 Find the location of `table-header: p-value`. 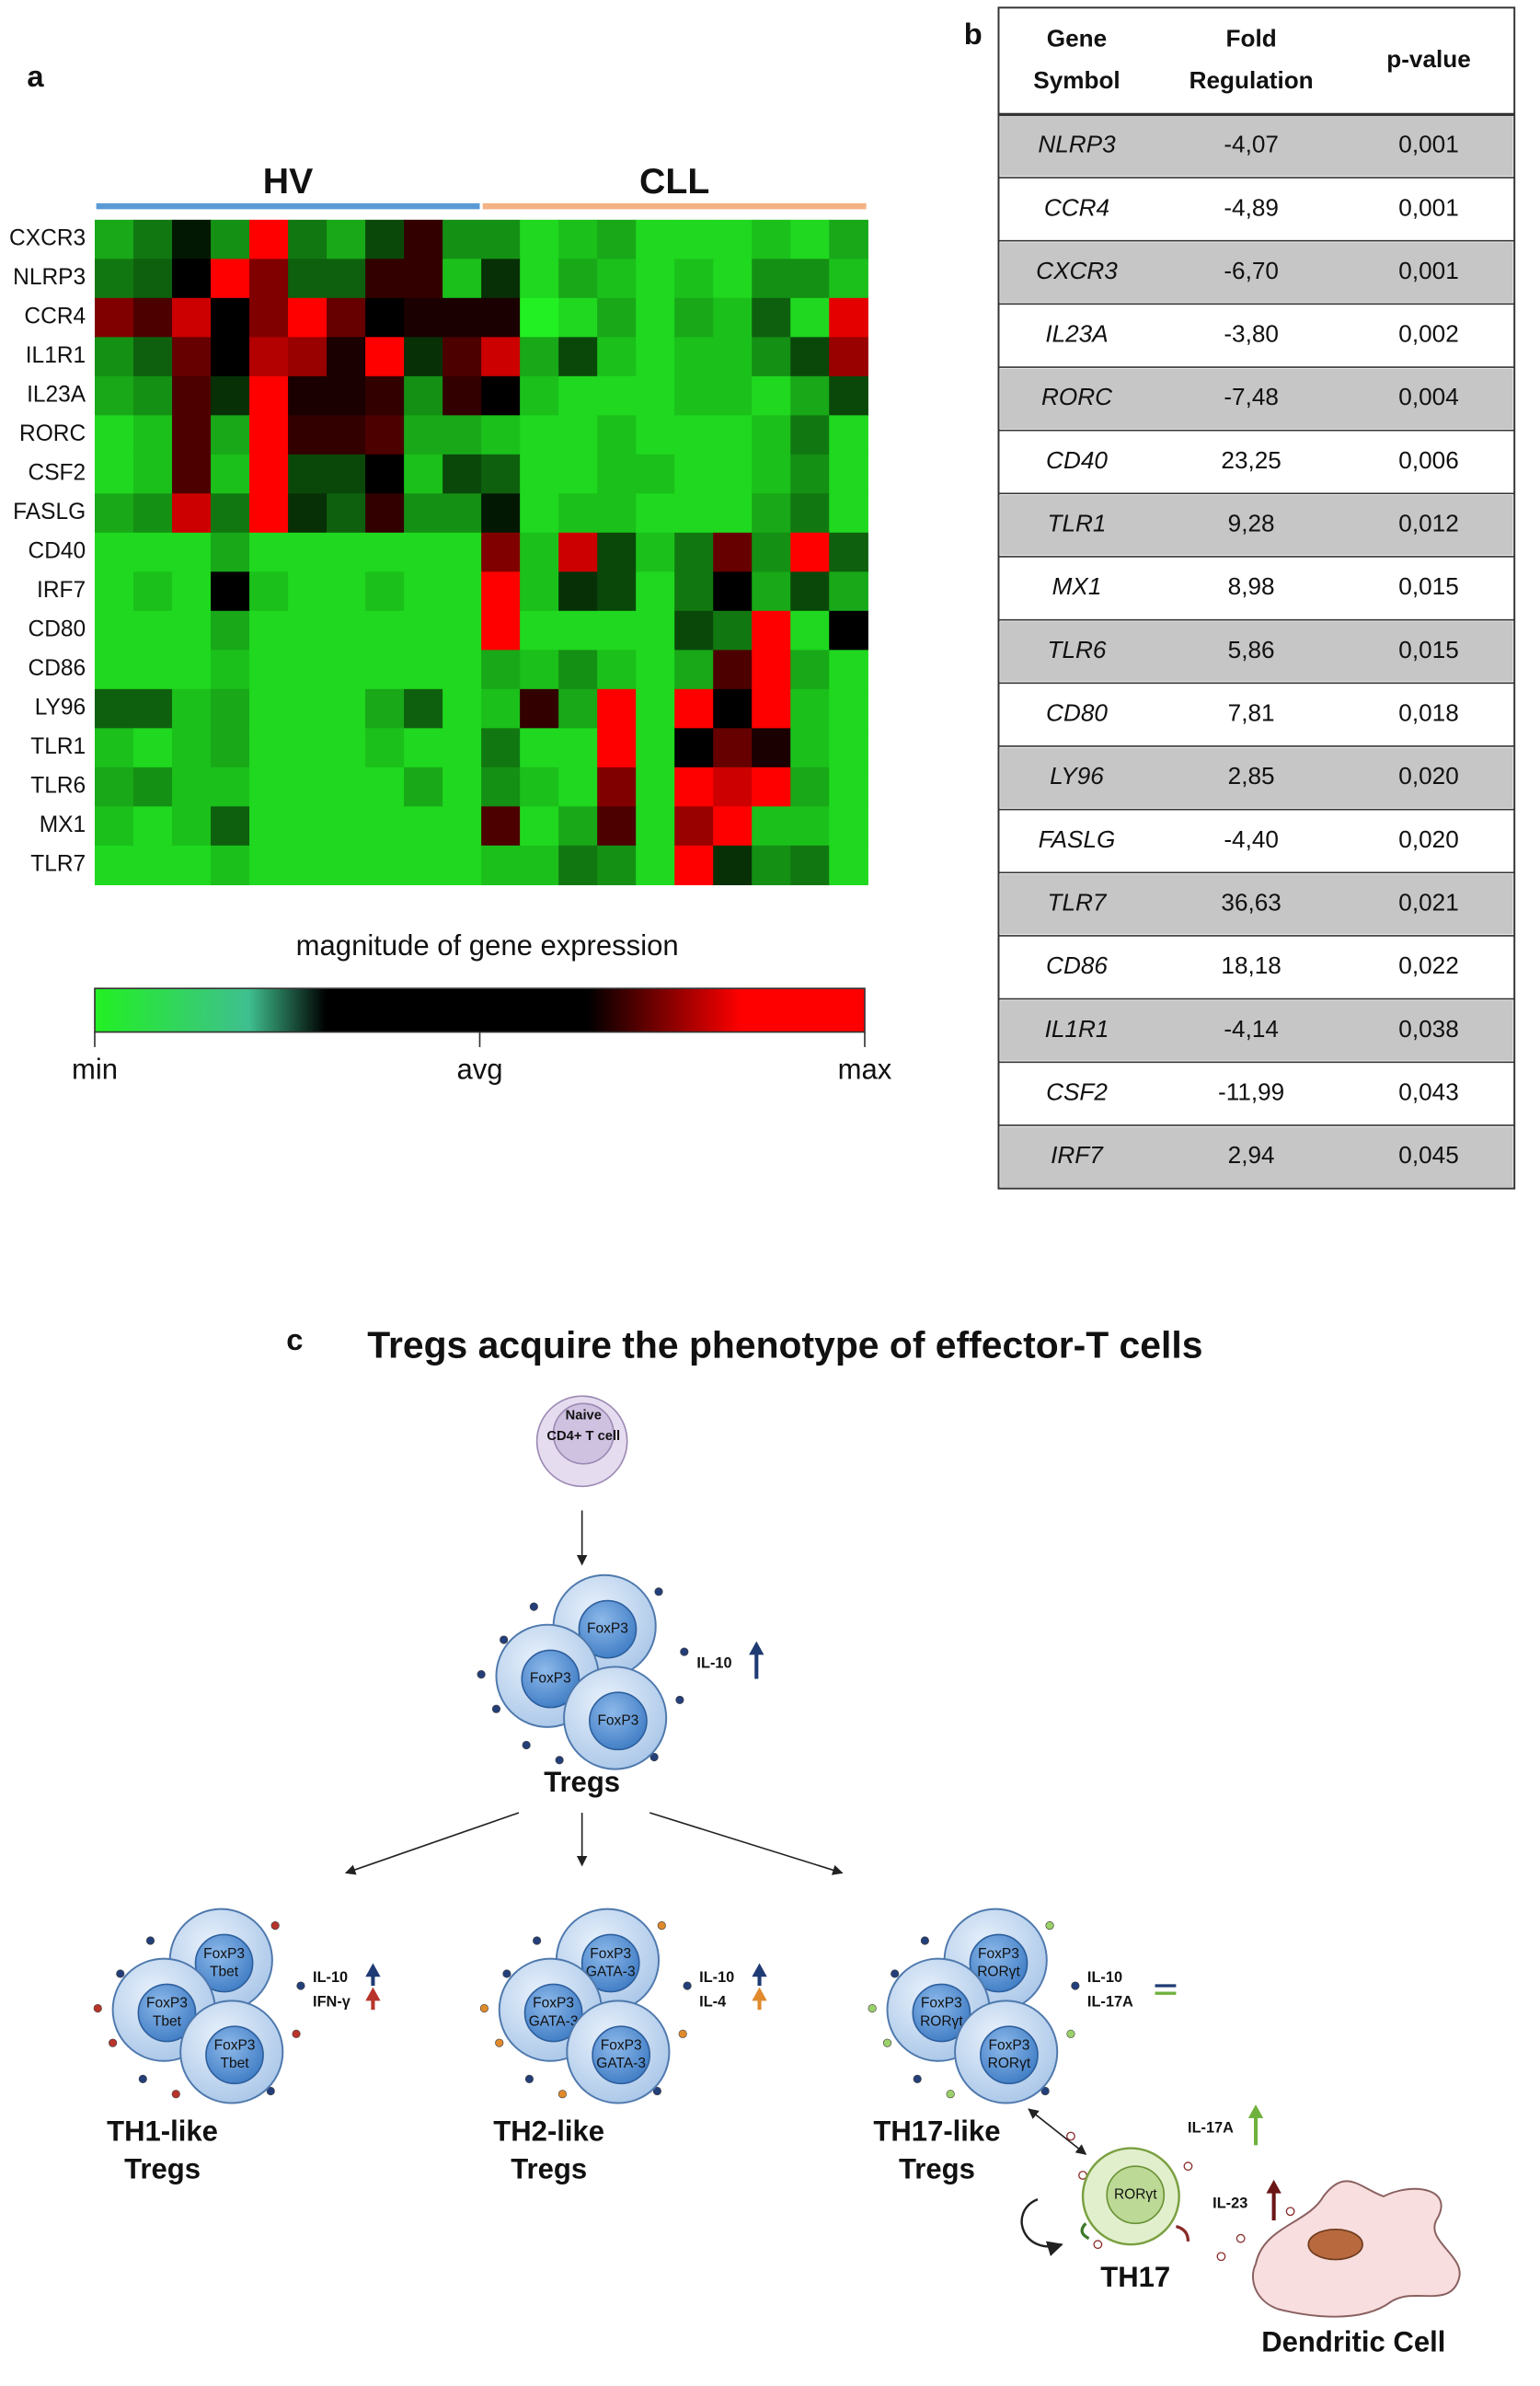

table-header: p-value is located at coordinates (1428, 59).